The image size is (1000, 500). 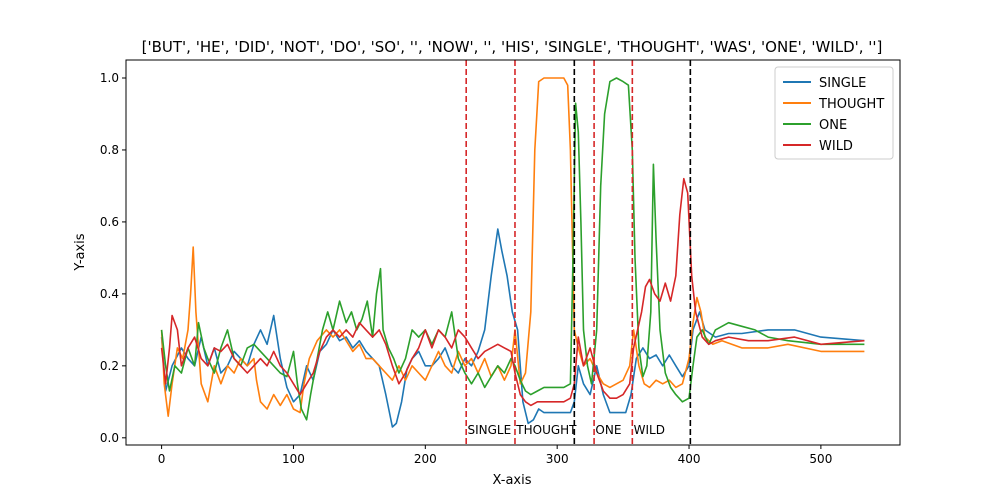 What do you see at coordinates (833, 125) in the screenshot?
I see `legend-label-one: ONE` at bounding box center [833, 125].